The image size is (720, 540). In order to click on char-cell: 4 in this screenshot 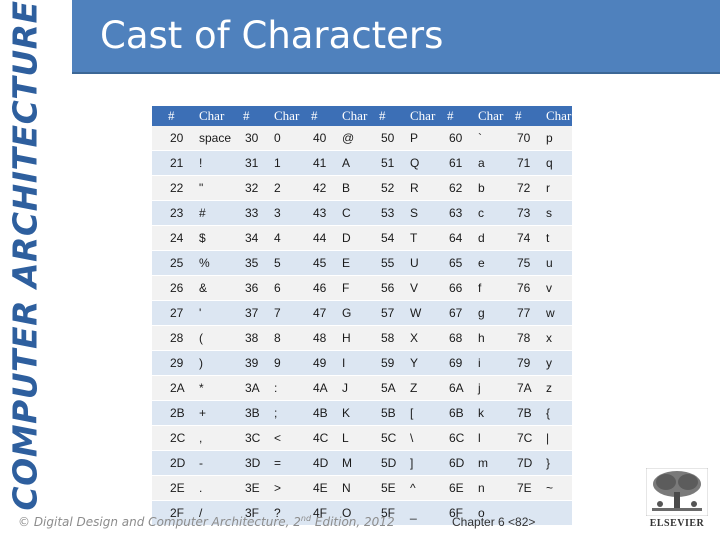, I will do `click(276, 238)`.